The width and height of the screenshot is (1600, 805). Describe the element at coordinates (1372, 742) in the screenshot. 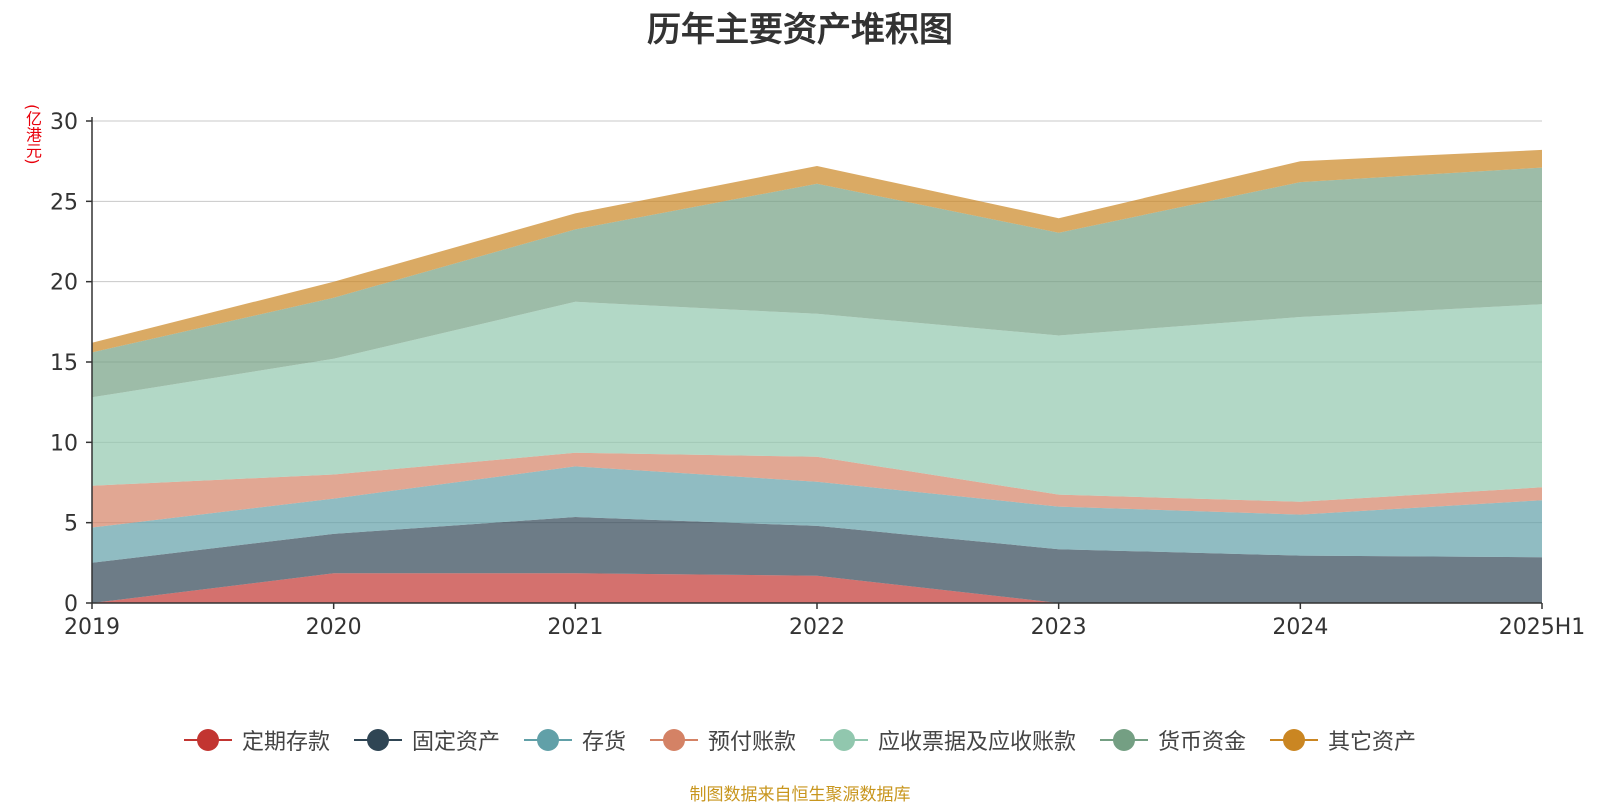

I see `legend-label: 其它资产` at that location.